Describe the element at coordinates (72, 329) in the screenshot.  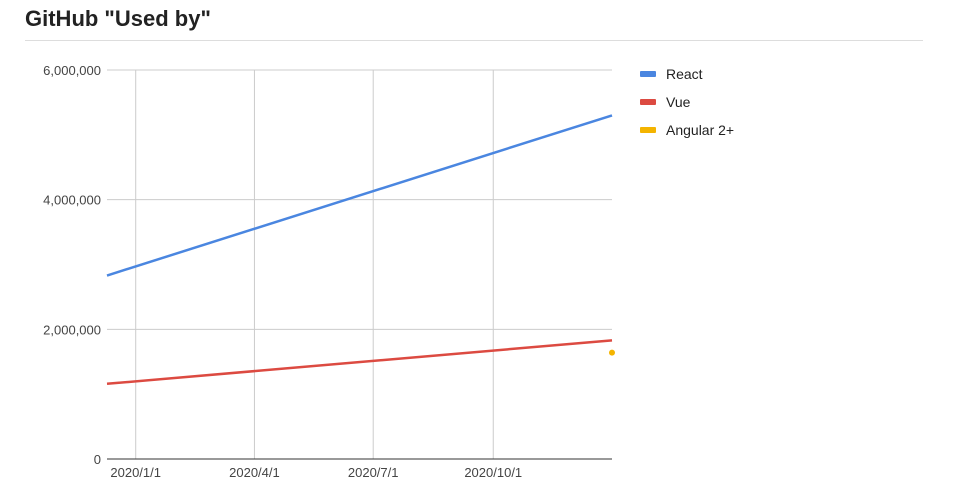
I see `y-tick-label: 2,000,000` at that location.